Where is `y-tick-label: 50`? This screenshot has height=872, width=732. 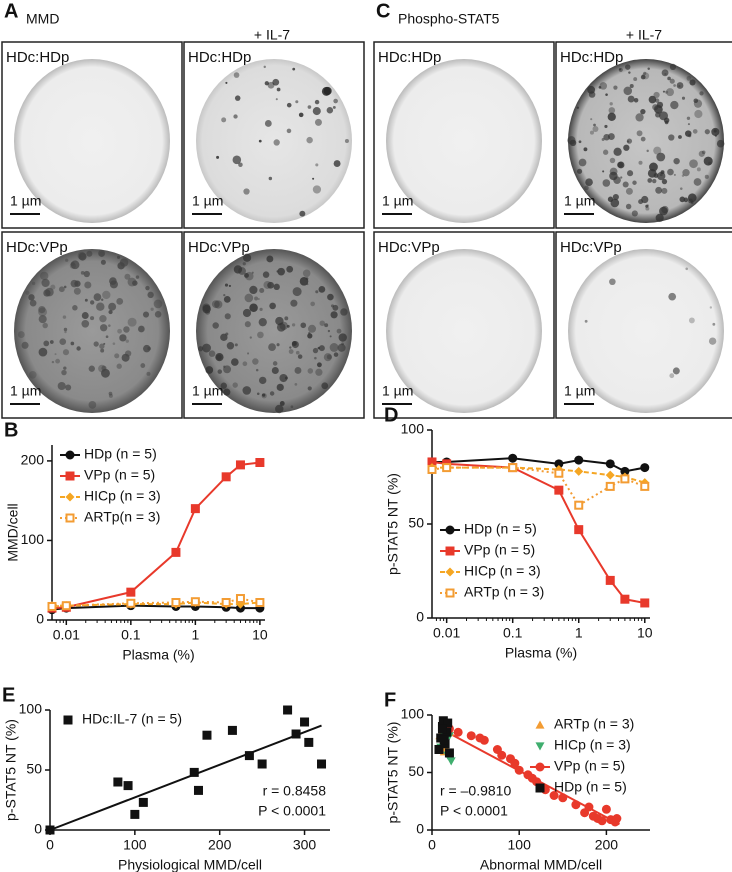
y-tick-label: 50 is located at coordinates (416, 771).